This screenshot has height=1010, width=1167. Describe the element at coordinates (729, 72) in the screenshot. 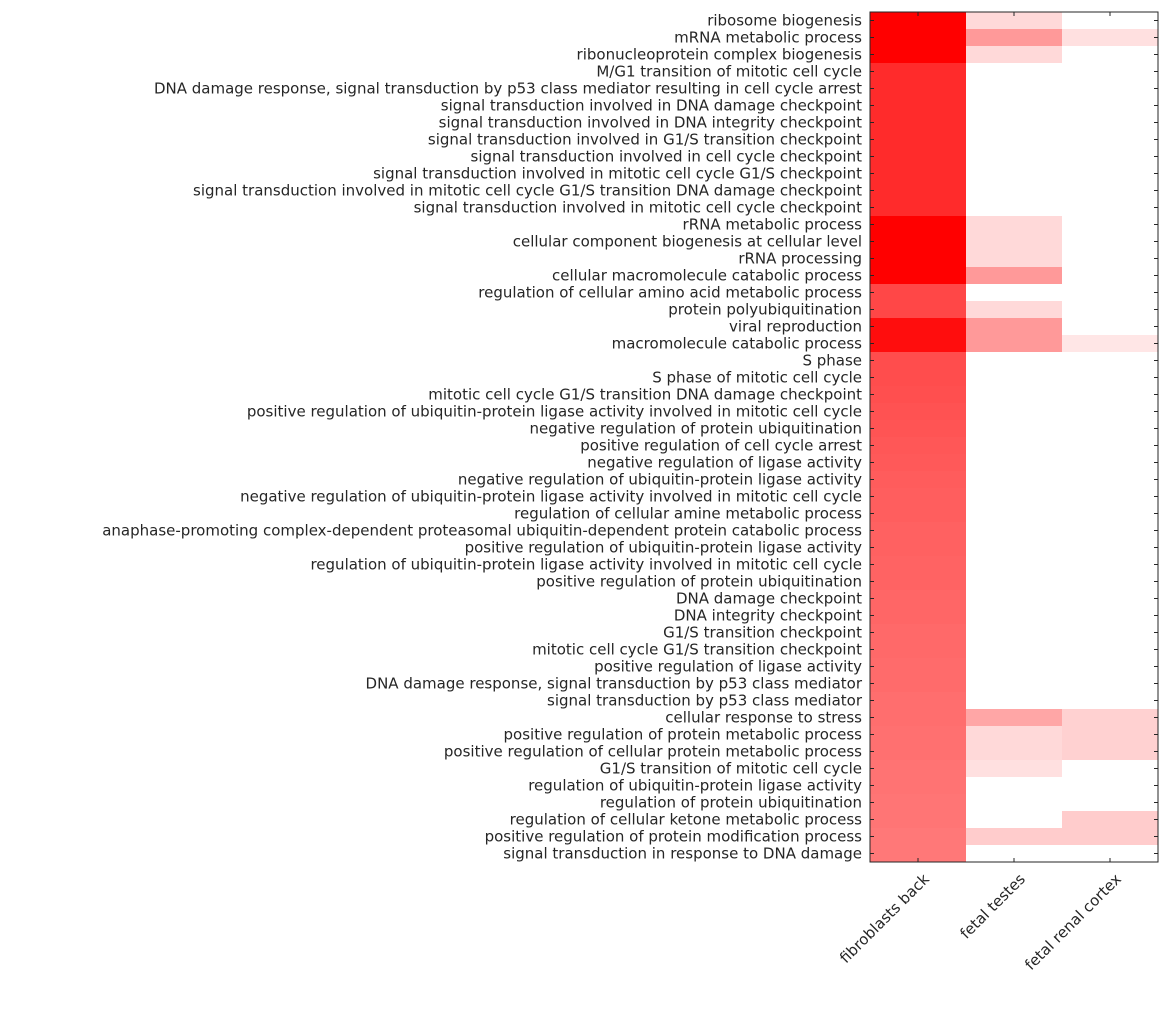

I see `row-label: M/G1 transition of mitotic cell cycle` at that location.